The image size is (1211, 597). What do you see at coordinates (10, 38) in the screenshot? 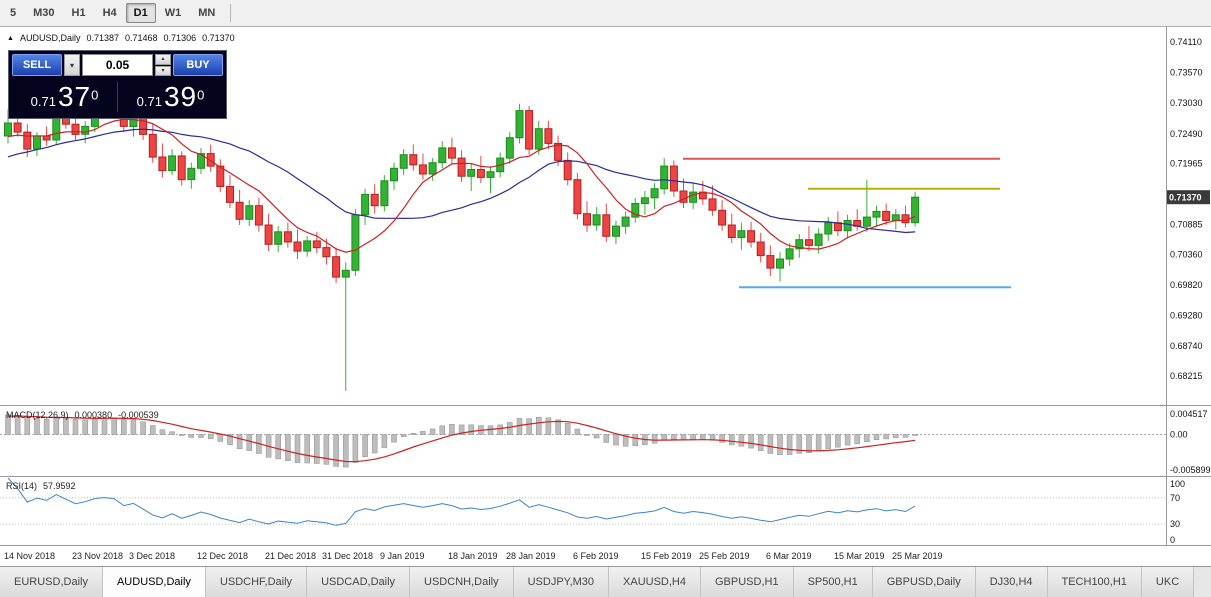
I see `symbol-marker-icon: ▲` at bounding box center [10, 38].